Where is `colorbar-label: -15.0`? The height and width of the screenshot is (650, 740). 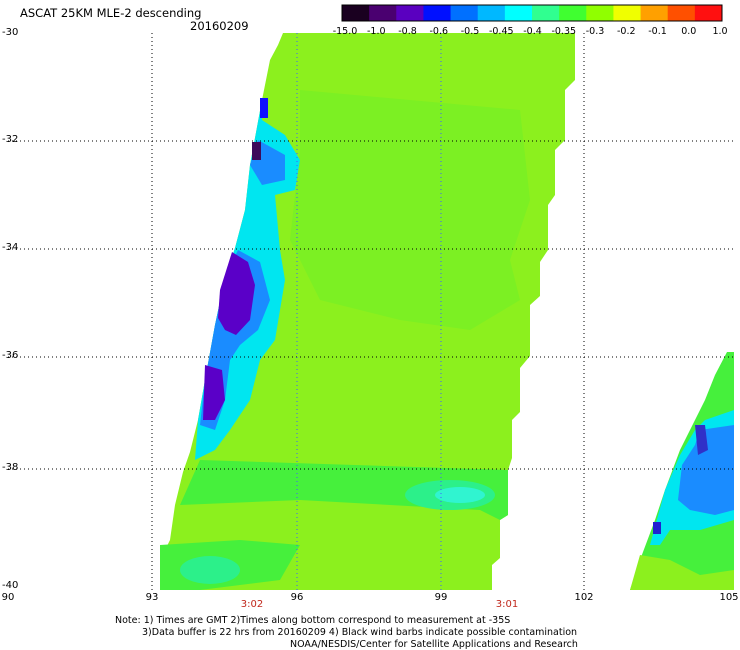
colorbar-label: -15.0 is located at coordinates (345, 31).